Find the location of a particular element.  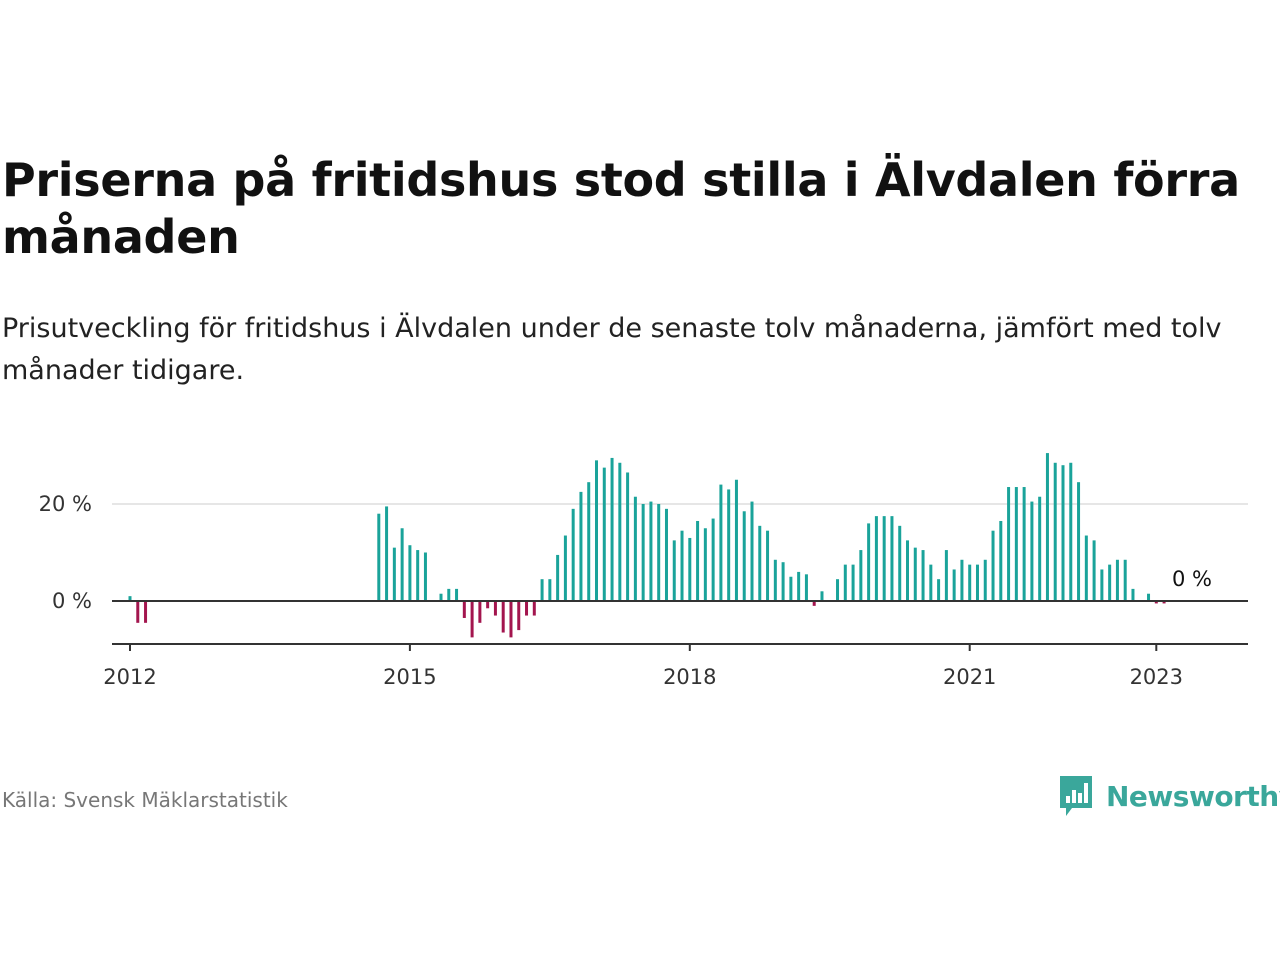

annotations: 0 % is located at coordinates (1192, 579).